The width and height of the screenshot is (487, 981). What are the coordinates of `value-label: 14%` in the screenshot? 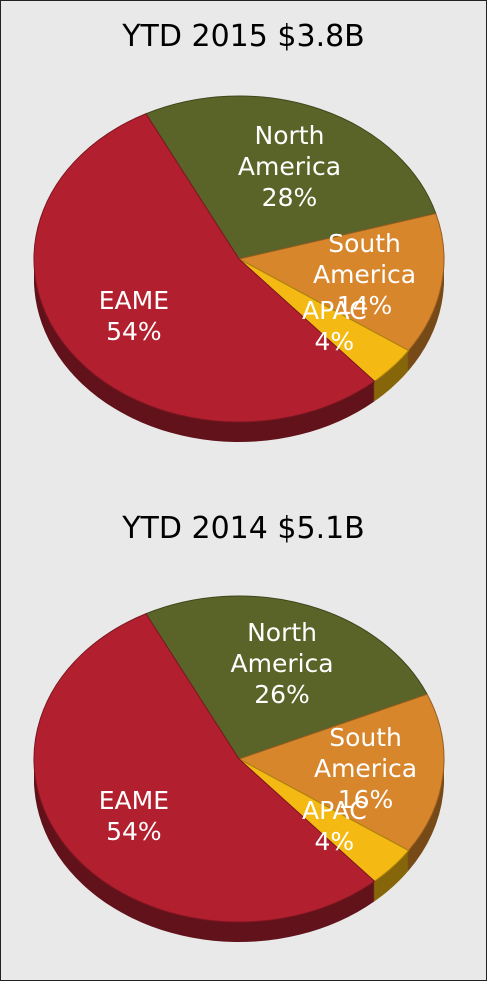 It's located at (364, 306).